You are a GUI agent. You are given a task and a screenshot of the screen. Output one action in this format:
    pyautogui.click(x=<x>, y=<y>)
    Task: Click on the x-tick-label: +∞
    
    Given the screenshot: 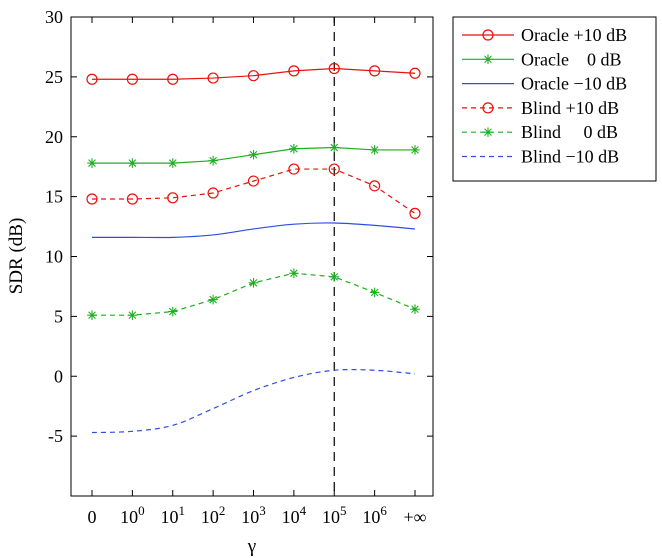 What is the action you would take?
    pyautogui.click(x=415, y=517)
    